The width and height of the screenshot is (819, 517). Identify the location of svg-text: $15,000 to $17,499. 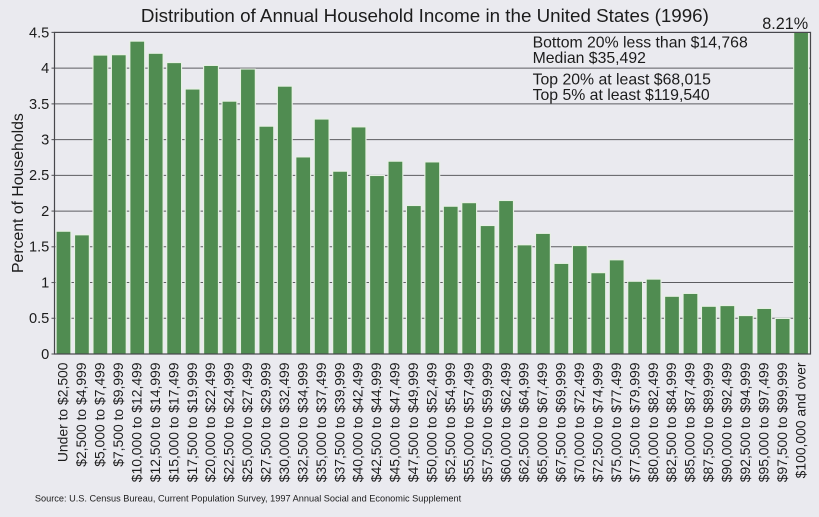
(173, 422).